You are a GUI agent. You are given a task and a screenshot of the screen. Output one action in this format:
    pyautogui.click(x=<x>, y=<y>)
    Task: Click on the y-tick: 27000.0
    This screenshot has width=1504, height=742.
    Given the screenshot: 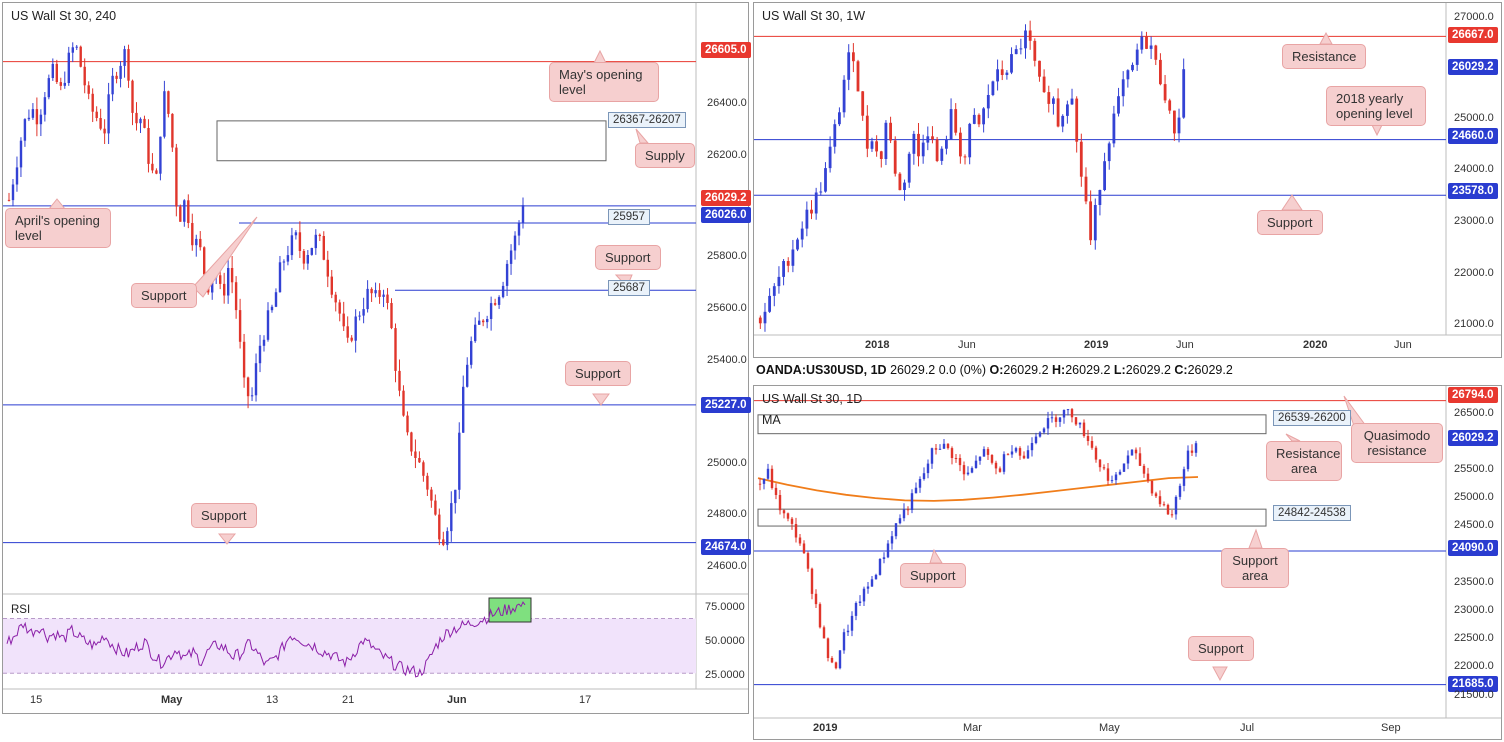 What is the action you would take?
    pyautogui.click(x=1474, y=17)
    